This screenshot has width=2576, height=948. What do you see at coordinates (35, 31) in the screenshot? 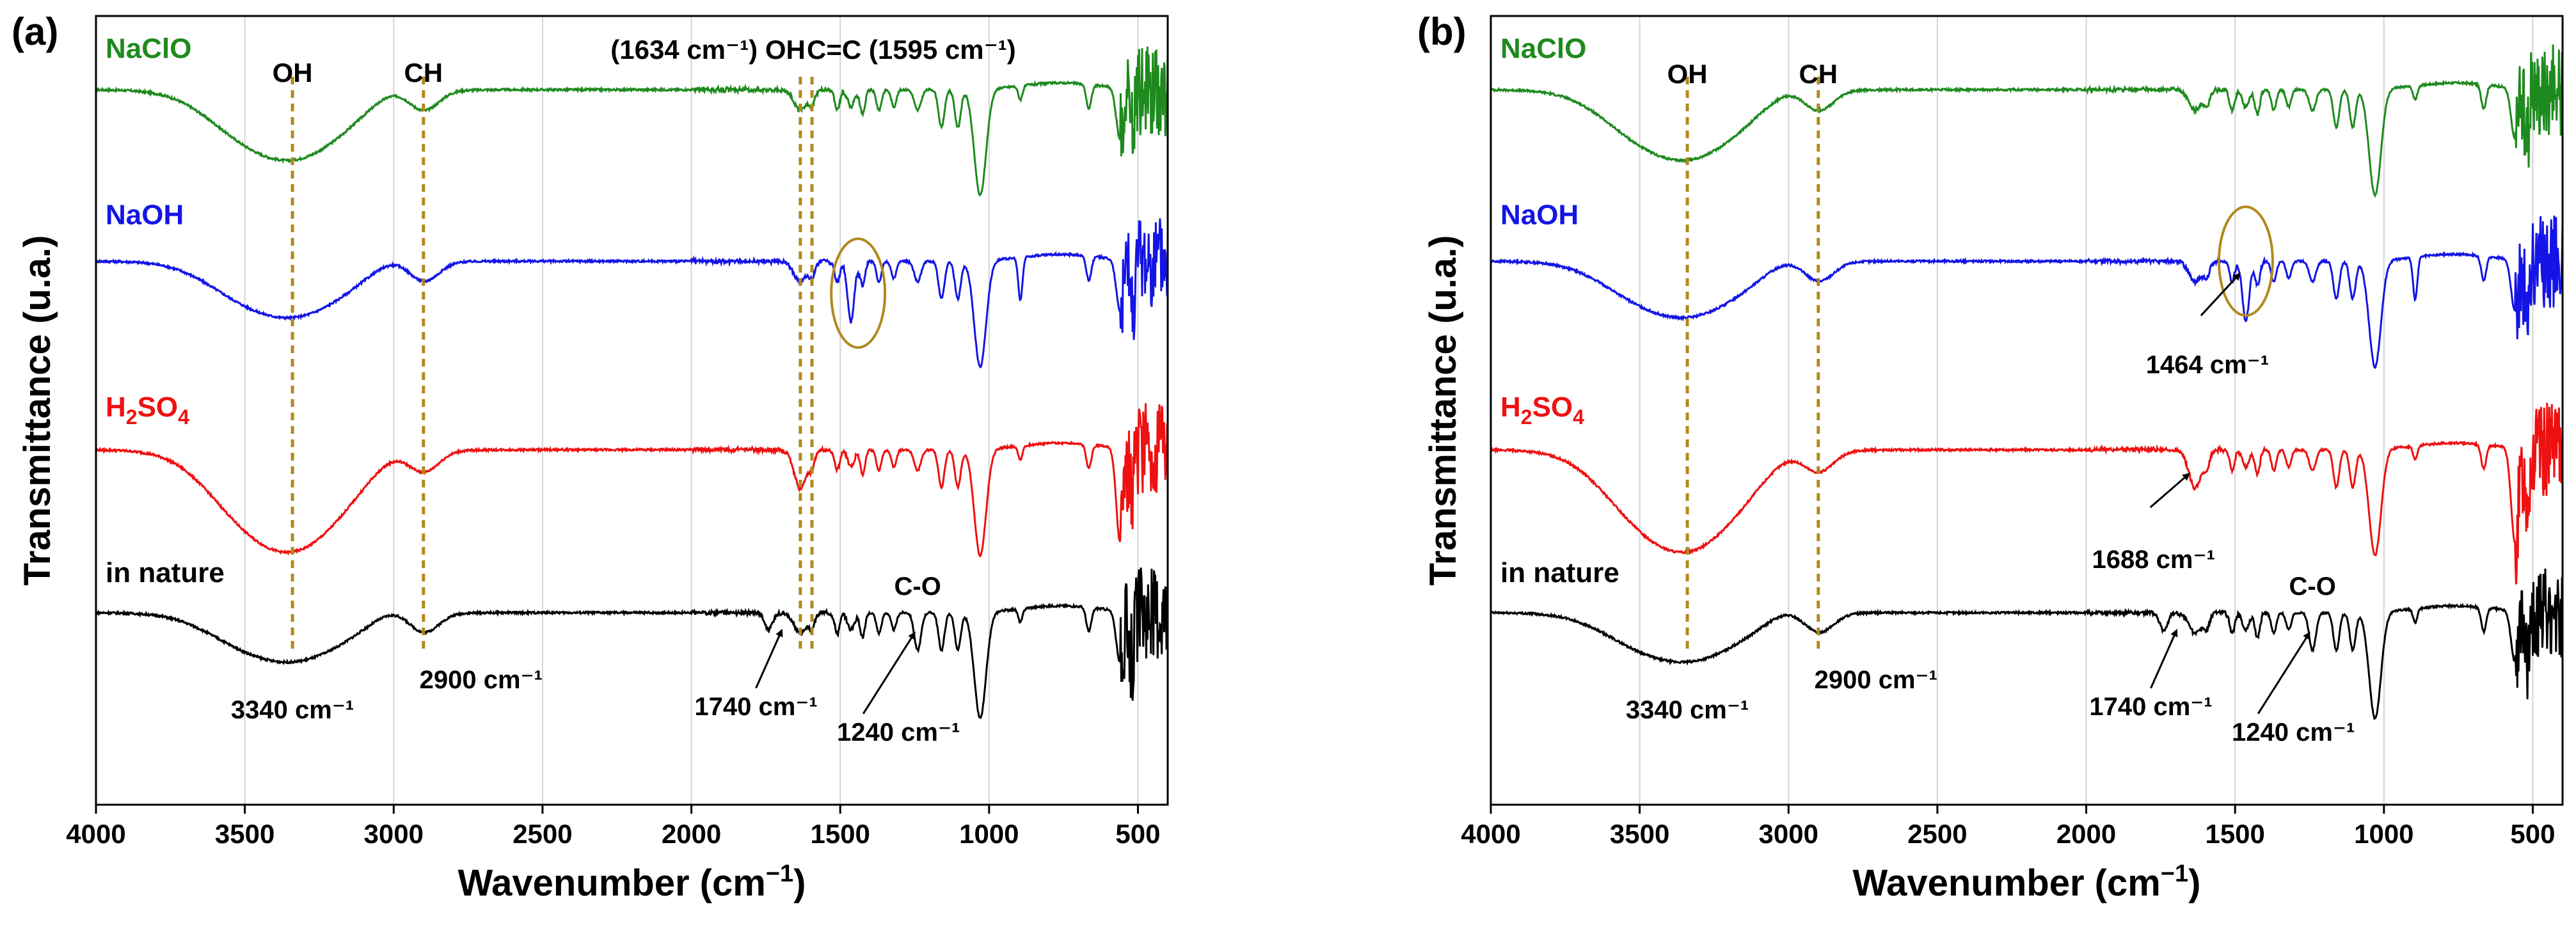
I see `panel-label: (a)` at bounding box center [35, 31].